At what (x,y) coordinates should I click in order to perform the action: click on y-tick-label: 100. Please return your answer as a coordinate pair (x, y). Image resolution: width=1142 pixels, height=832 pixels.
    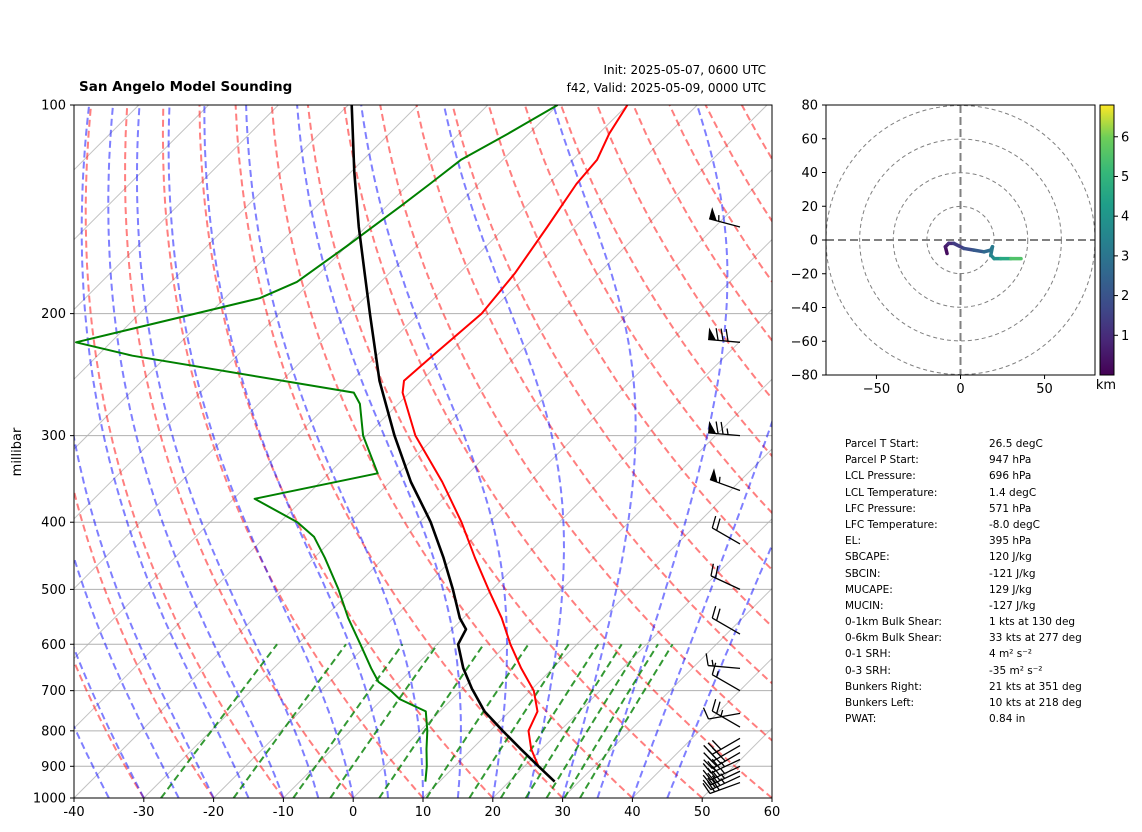
    Looking at the image, I should click on (53, 106).